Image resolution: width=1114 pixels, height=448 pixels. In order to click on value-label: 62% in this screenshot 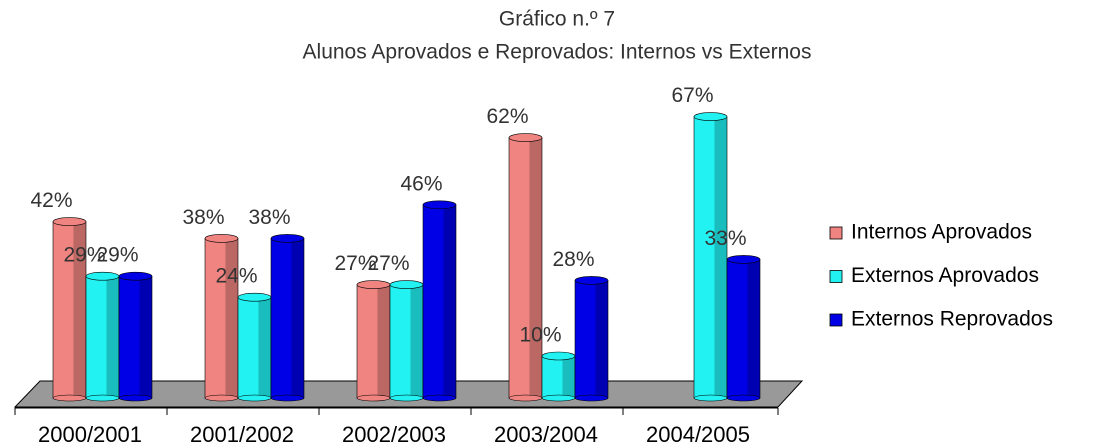, I will do `click(507, 116)`.